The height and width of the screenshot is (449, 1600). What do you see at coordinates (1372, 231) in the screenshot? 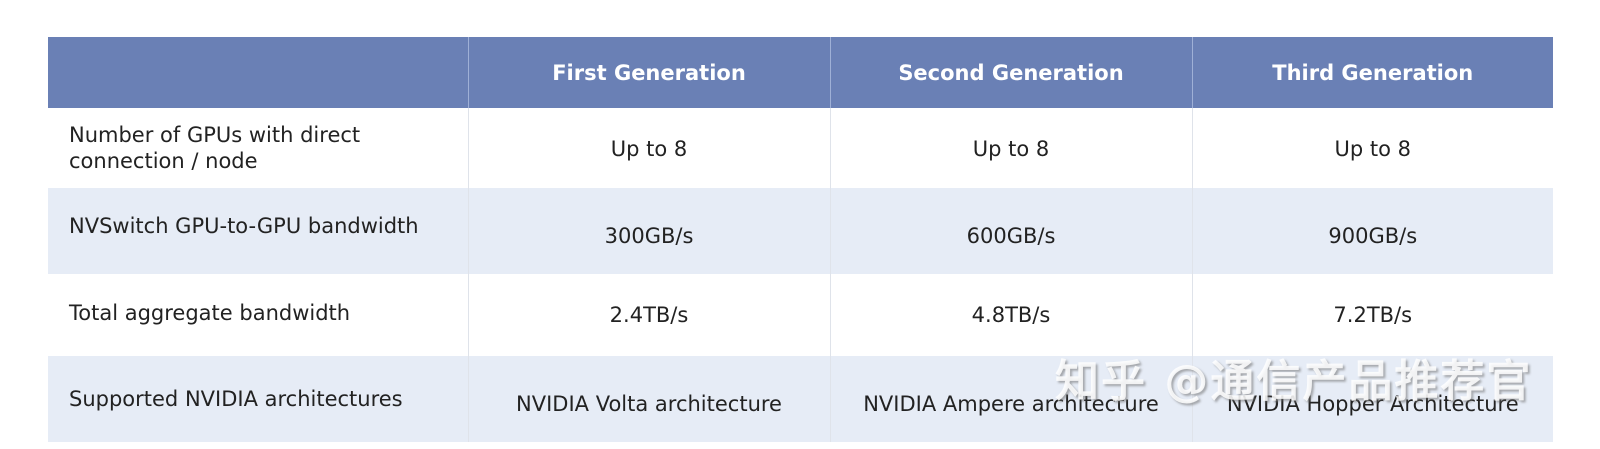
I see `cell-value: 900GB/s` at bounding box center [1372, 231].